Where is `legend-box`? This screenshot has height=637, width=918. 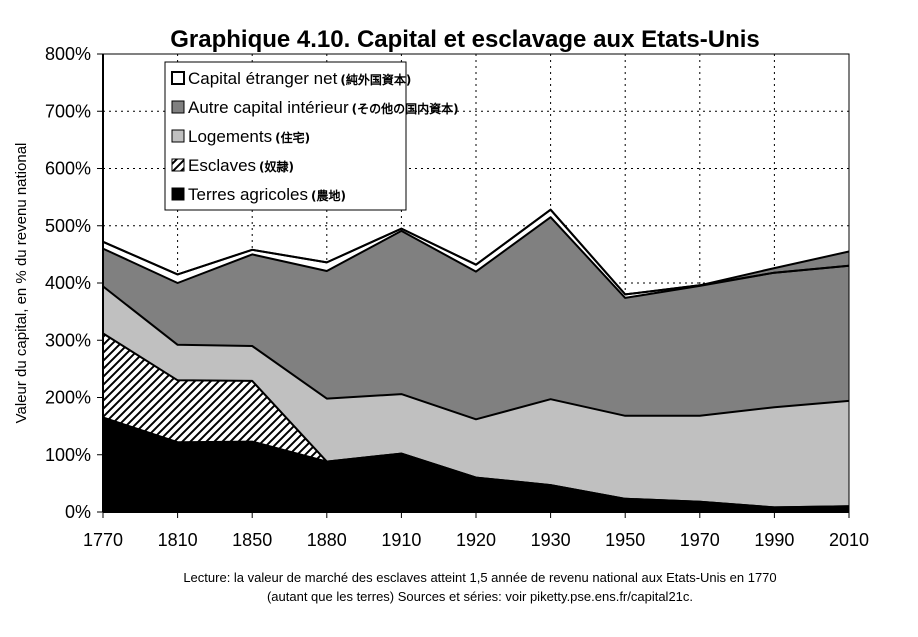
legend-box is located at coordinates (285, 136).